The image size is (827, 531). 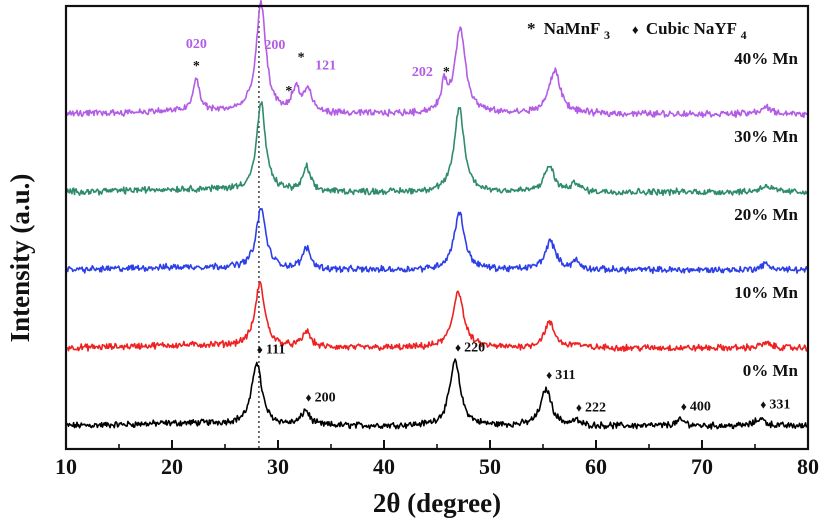 What do you see at coordinates (572, 28) in the screenshot?
I see `legend-text-namnf3: NaMnF` at bounding box center [572, 28].